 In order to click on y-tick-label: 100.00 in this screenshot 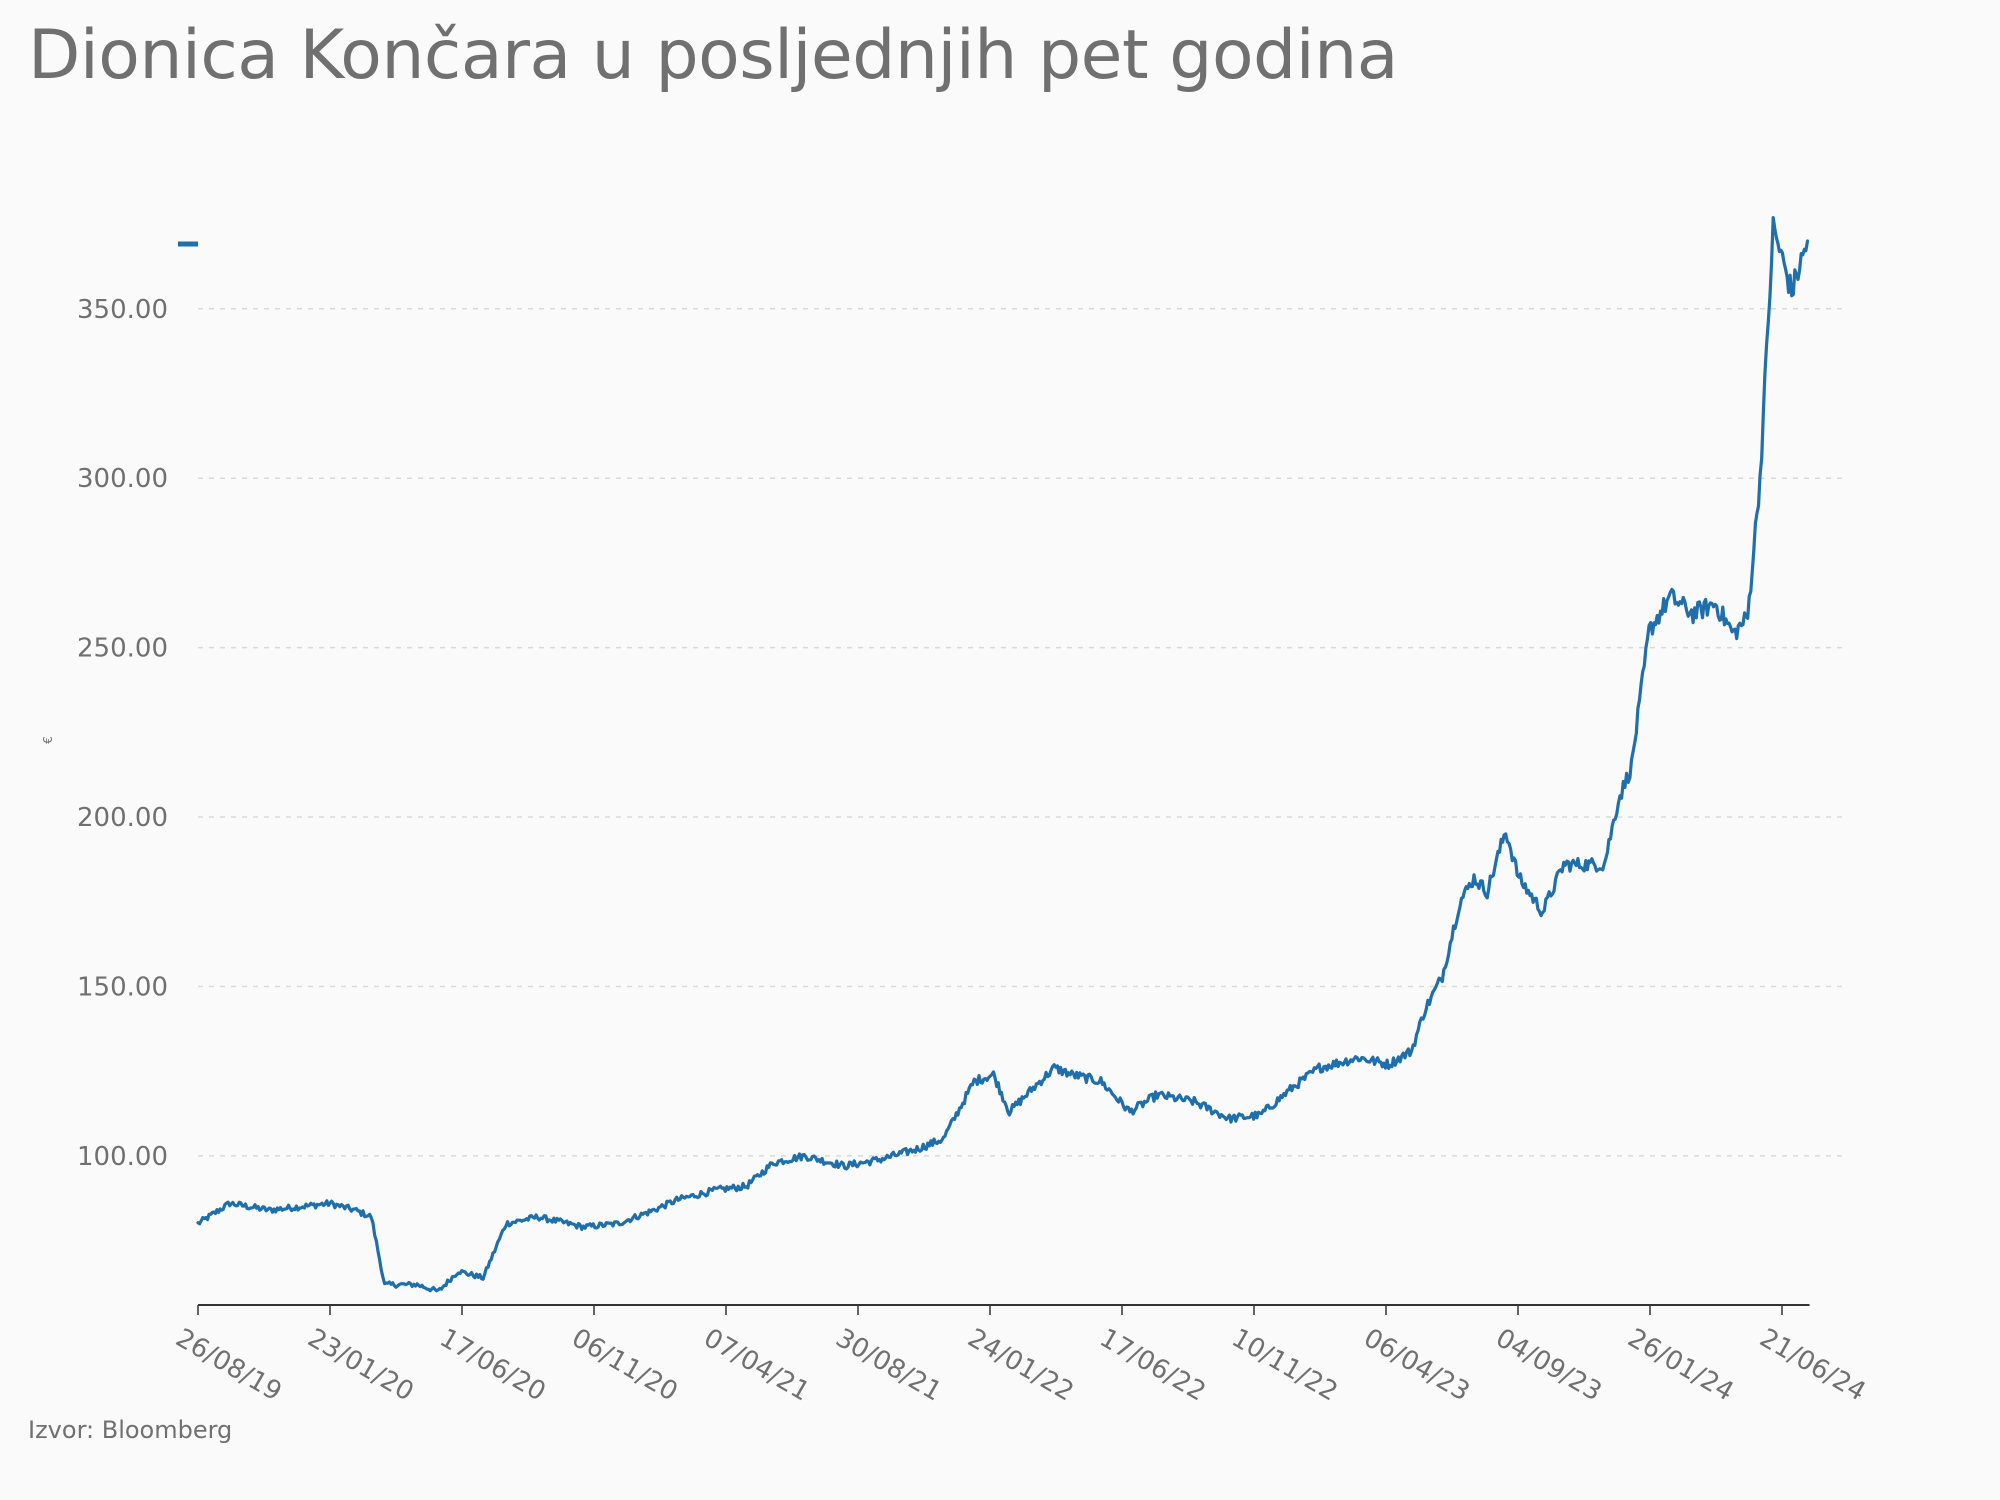, I will do `click(122, 1157)`.